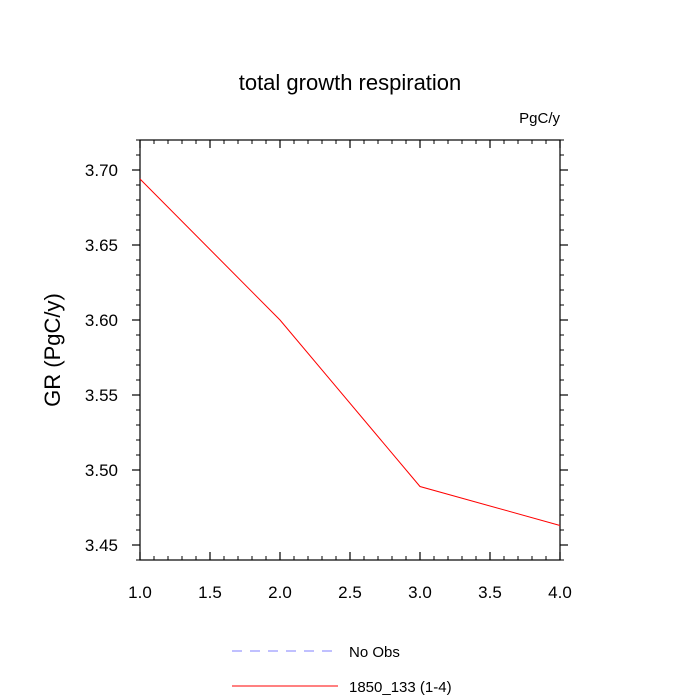 This screenshot has height=700, width=700. Describe the element at coordinates (342, 670) in the screenshot. I see `legend: No Obs 1850_133 (1-4)` at that location.